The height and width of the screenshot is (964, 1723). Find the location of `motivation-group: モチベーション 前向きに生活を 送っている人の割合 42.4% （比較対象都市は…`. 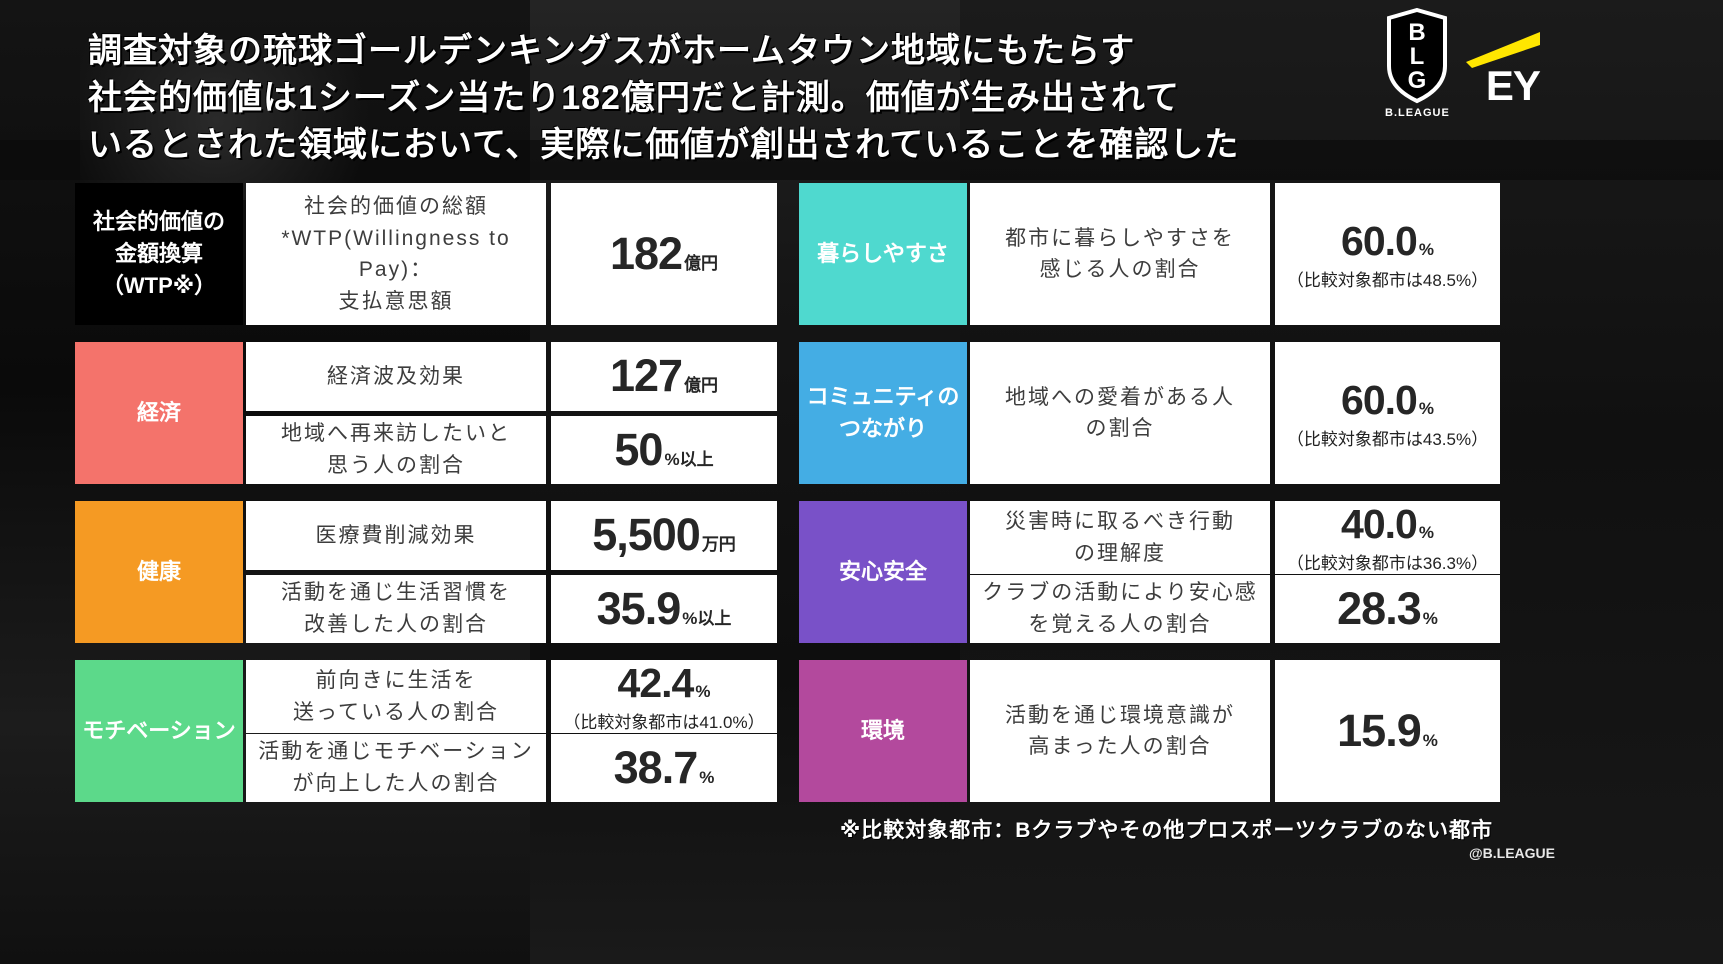

motivation-group: モチベーション 前向きに生活を 送っている人の割合 42.4% （比較対象都市は… is located at coordinates (426, 731).